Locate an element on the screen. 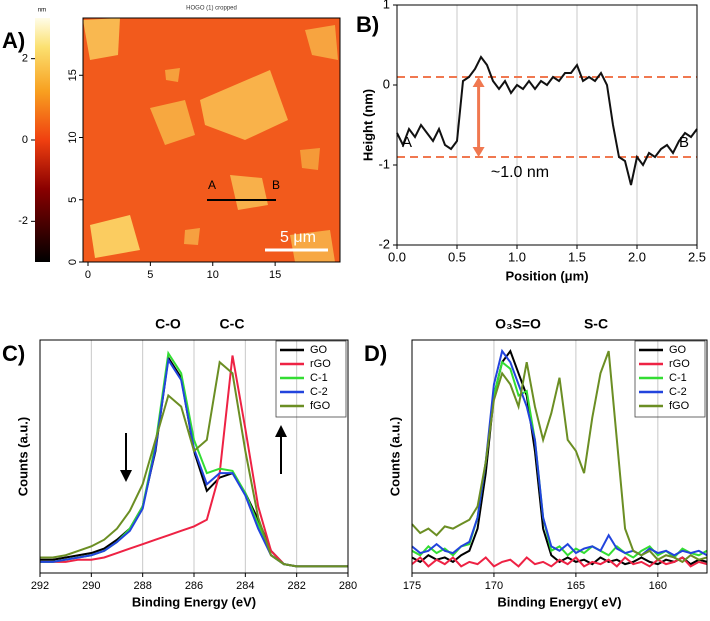  x-tick-label: 2.5 is located at coordinates (697, 256).